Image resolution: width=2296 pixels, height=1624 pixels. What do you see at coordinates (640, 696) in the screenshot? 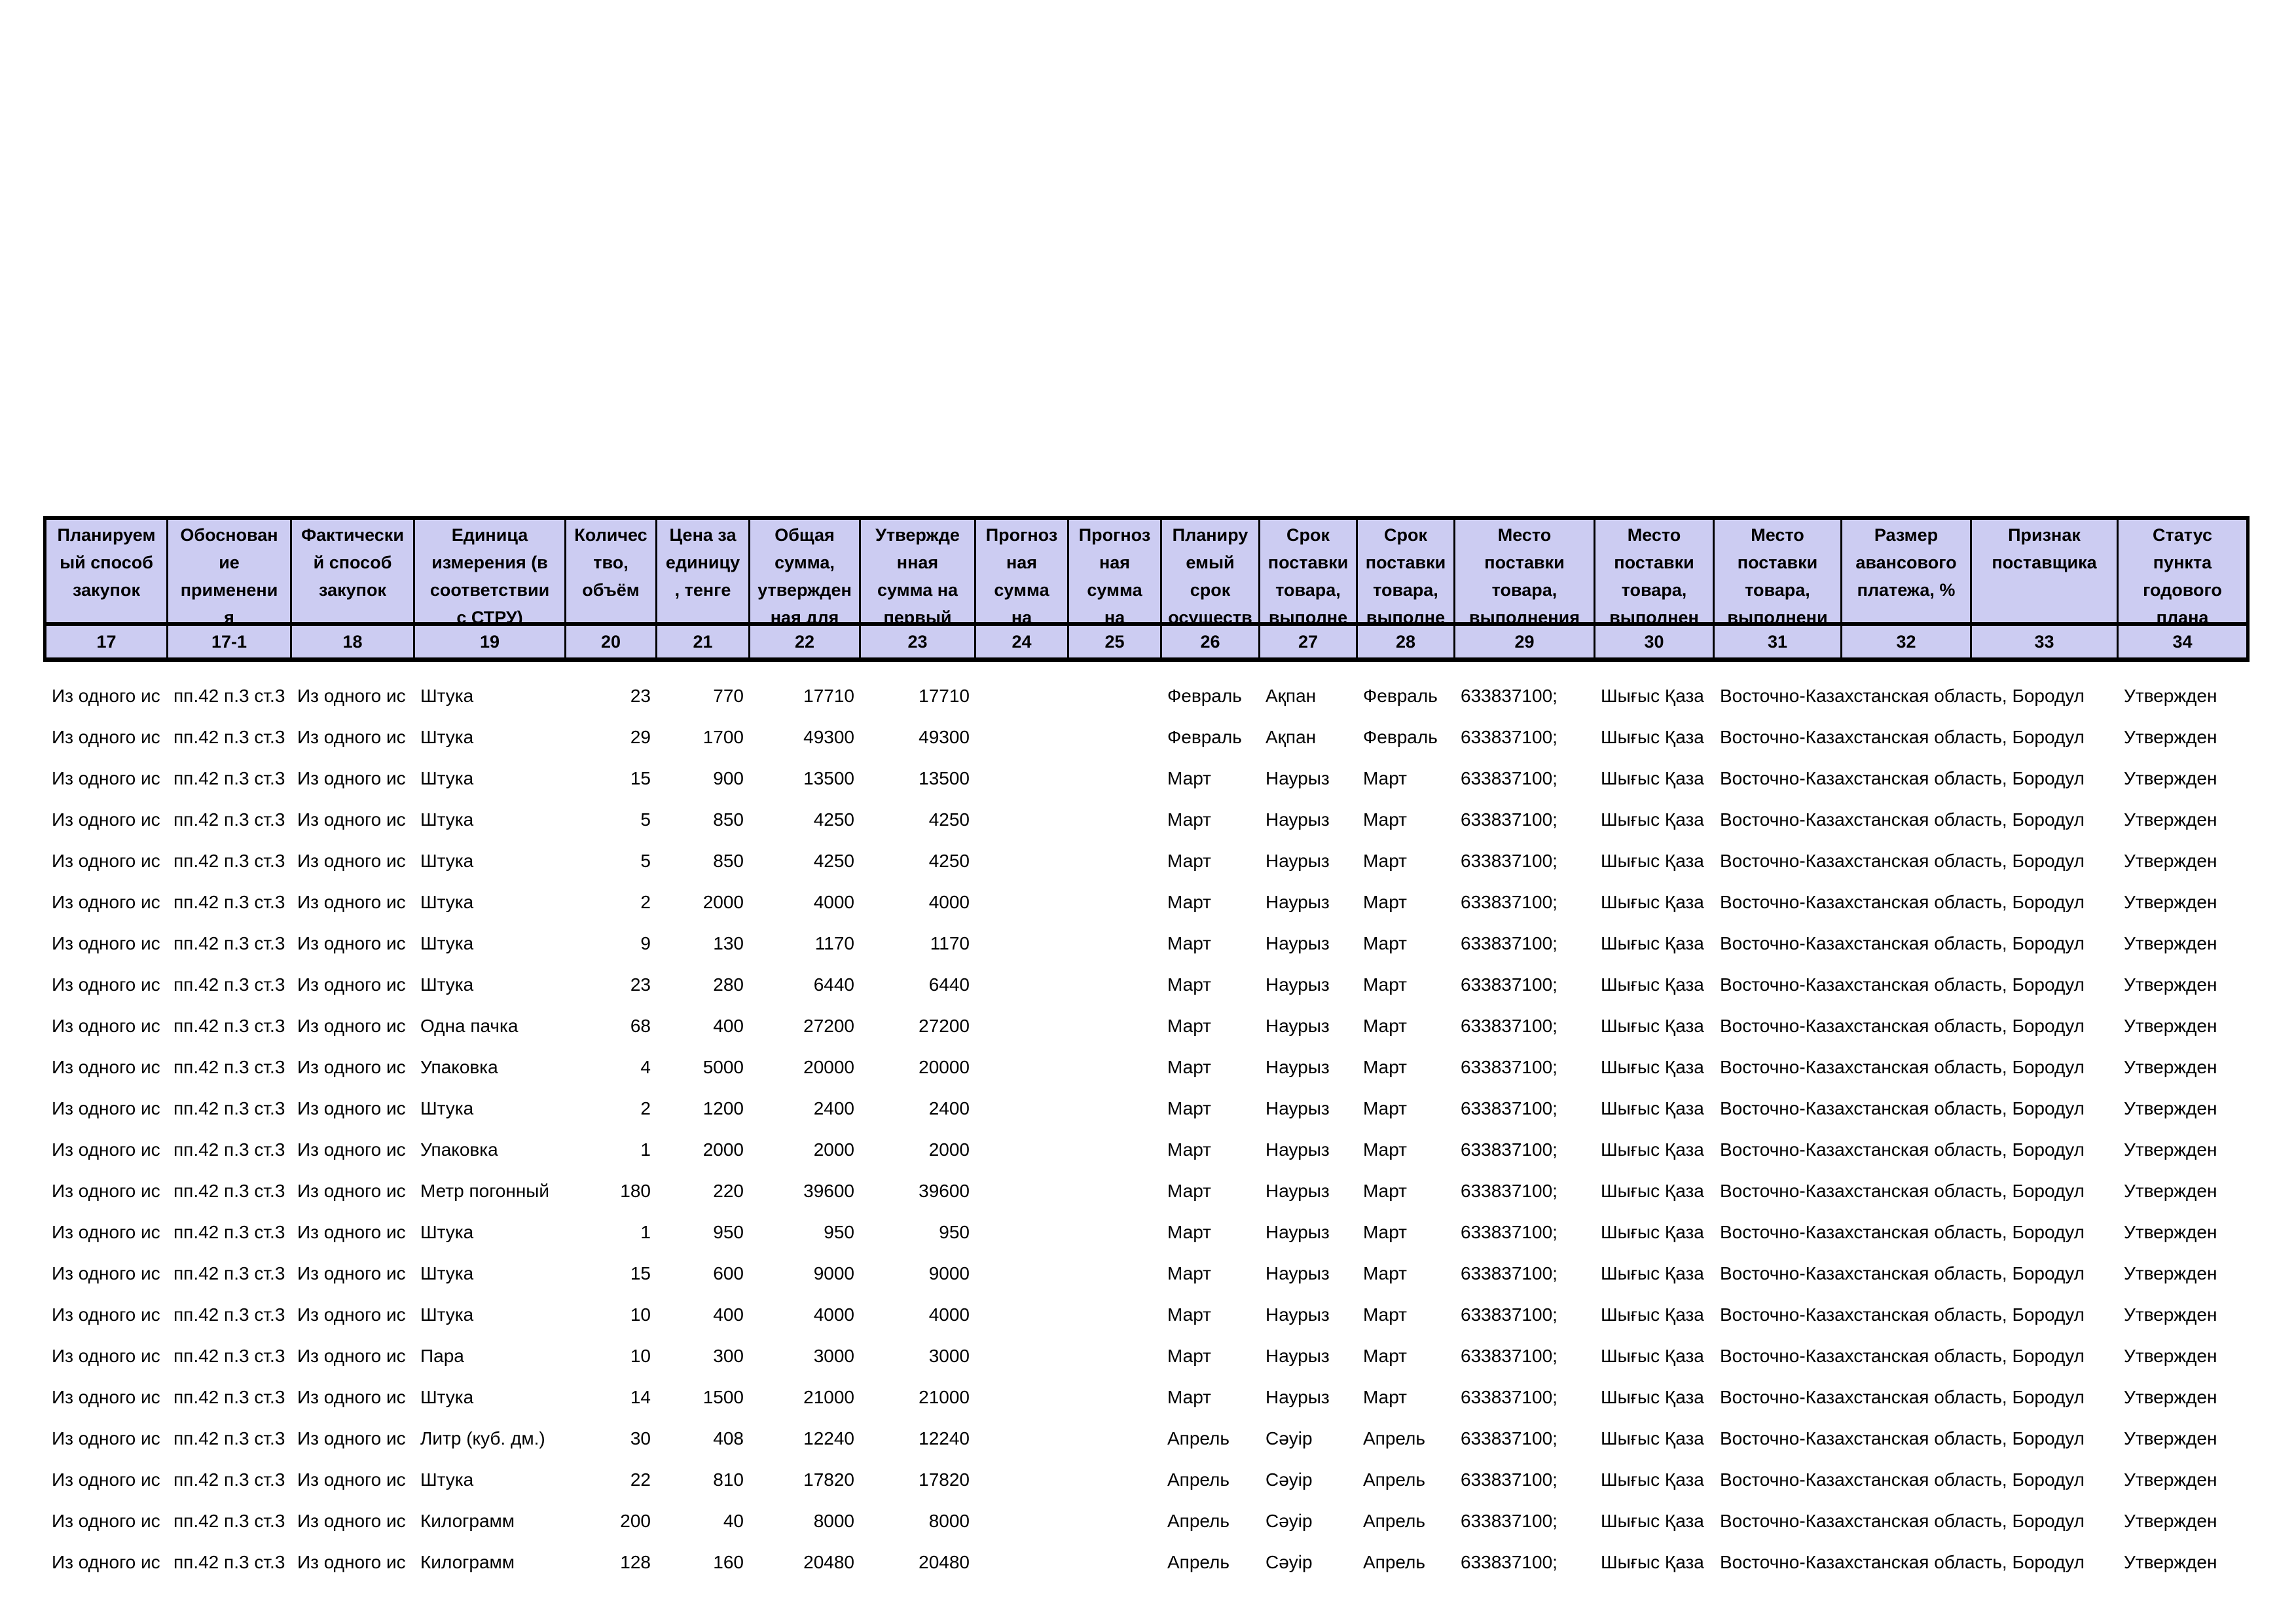
I see `cell-c20: 23` at bounding box center [640, 696].